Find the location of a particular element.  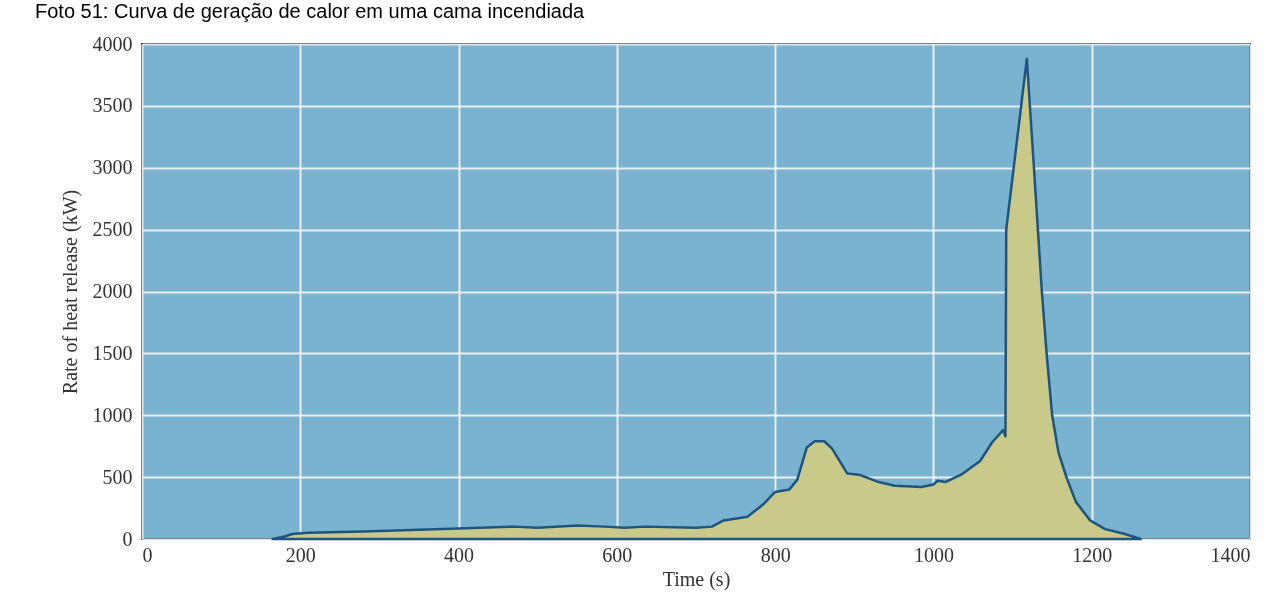

x-axis-title: Time (s) is located at coordinates (696, 579).